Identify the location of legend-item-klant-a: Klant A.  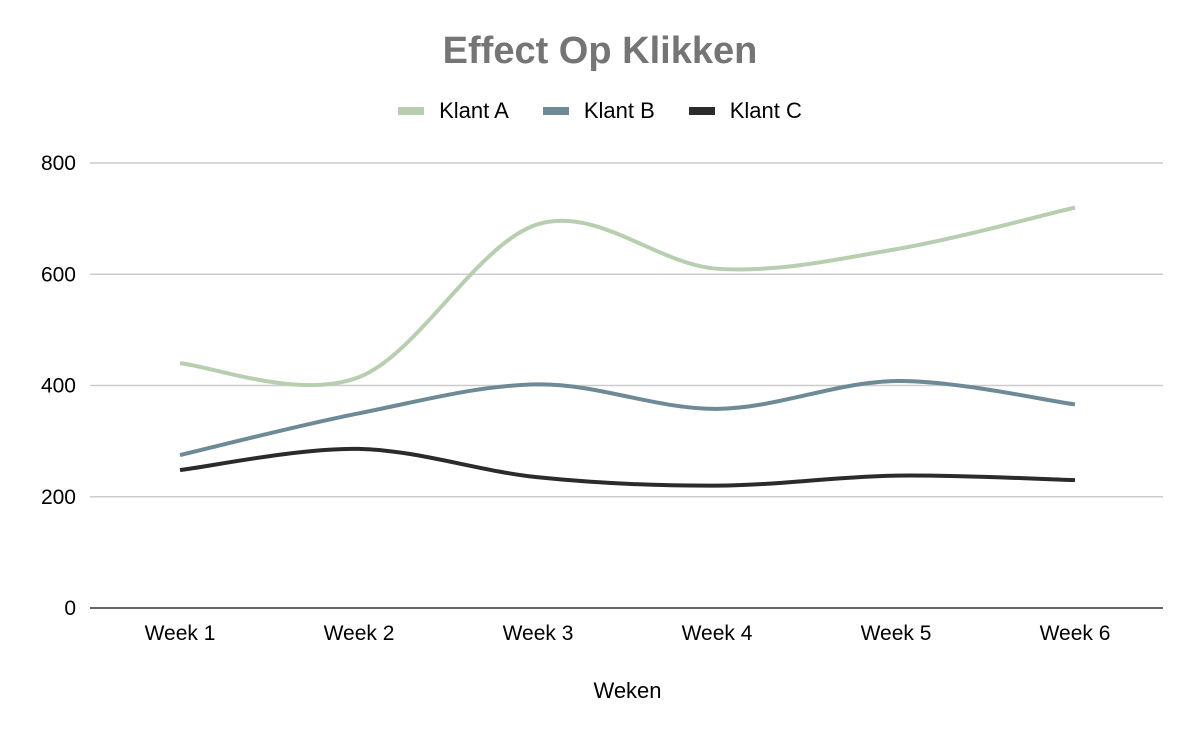
(453, 111).